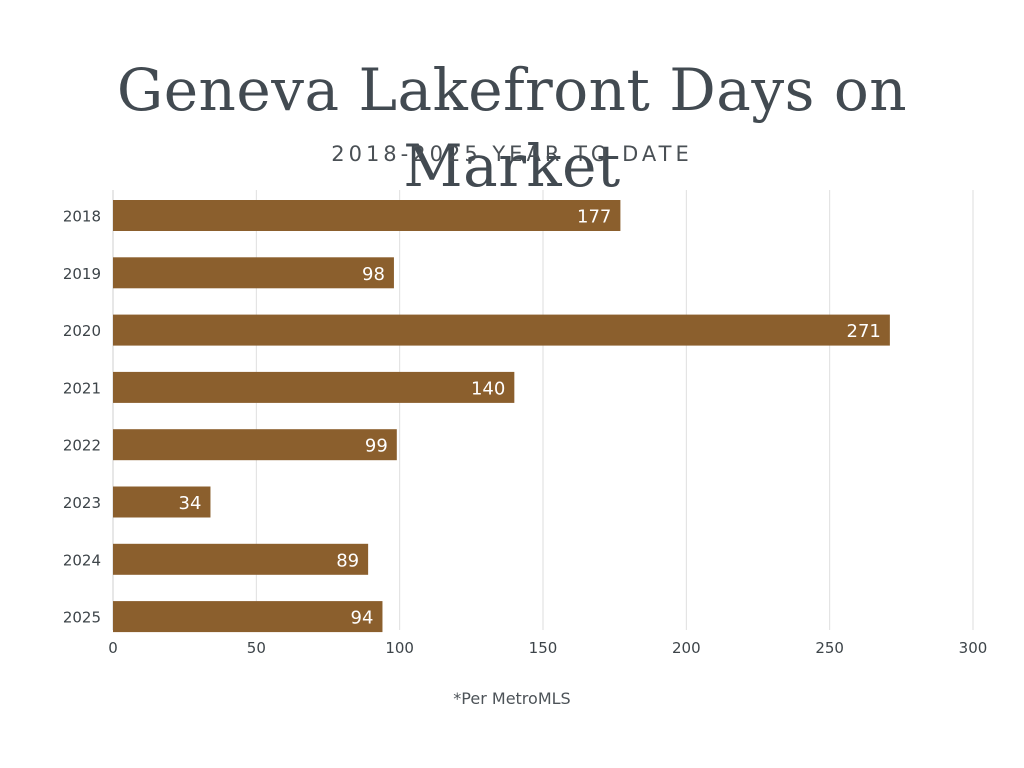  Describe the element at coordinates (376, 446) in the screenshot. I see `bar-value-label: 99` at that location.